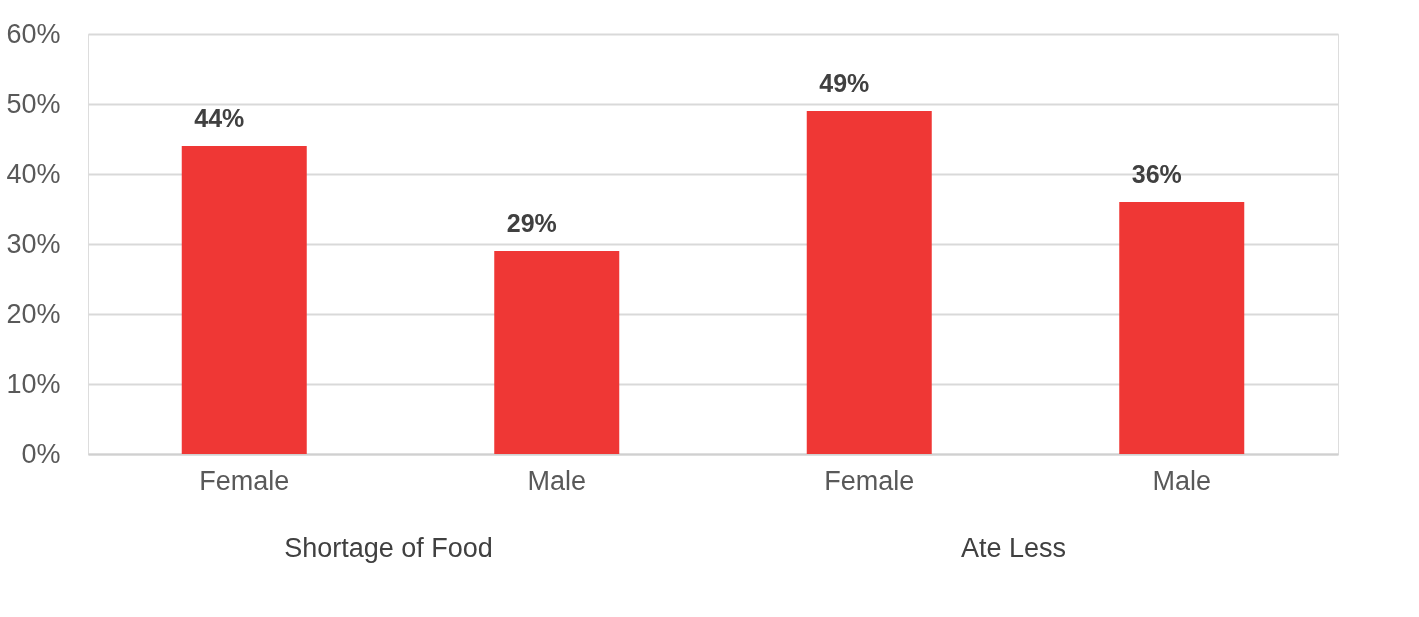  What do you see at coordinates (33, 103) in the screenshot?
I see `y-tick-label: 50%` at bounding box center [33, 103].